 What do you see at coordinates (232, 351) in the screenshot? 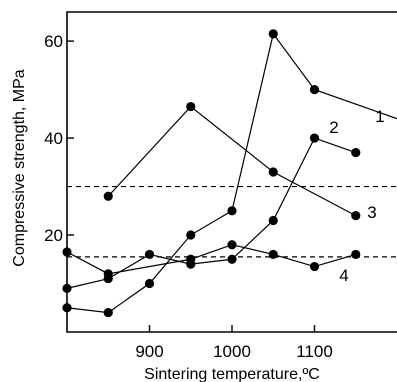
I see `x-tick-label-1000: 1000` at bounding box center [232, 351].